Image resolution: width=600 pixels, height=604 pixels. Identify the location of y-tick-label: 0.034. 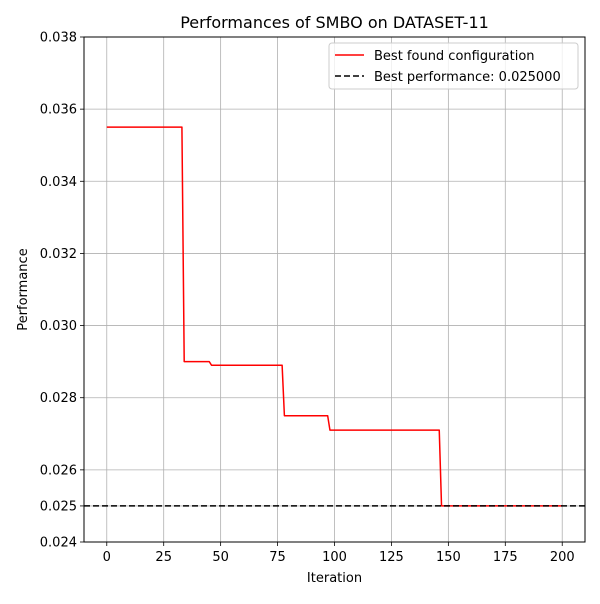
(58, 182).